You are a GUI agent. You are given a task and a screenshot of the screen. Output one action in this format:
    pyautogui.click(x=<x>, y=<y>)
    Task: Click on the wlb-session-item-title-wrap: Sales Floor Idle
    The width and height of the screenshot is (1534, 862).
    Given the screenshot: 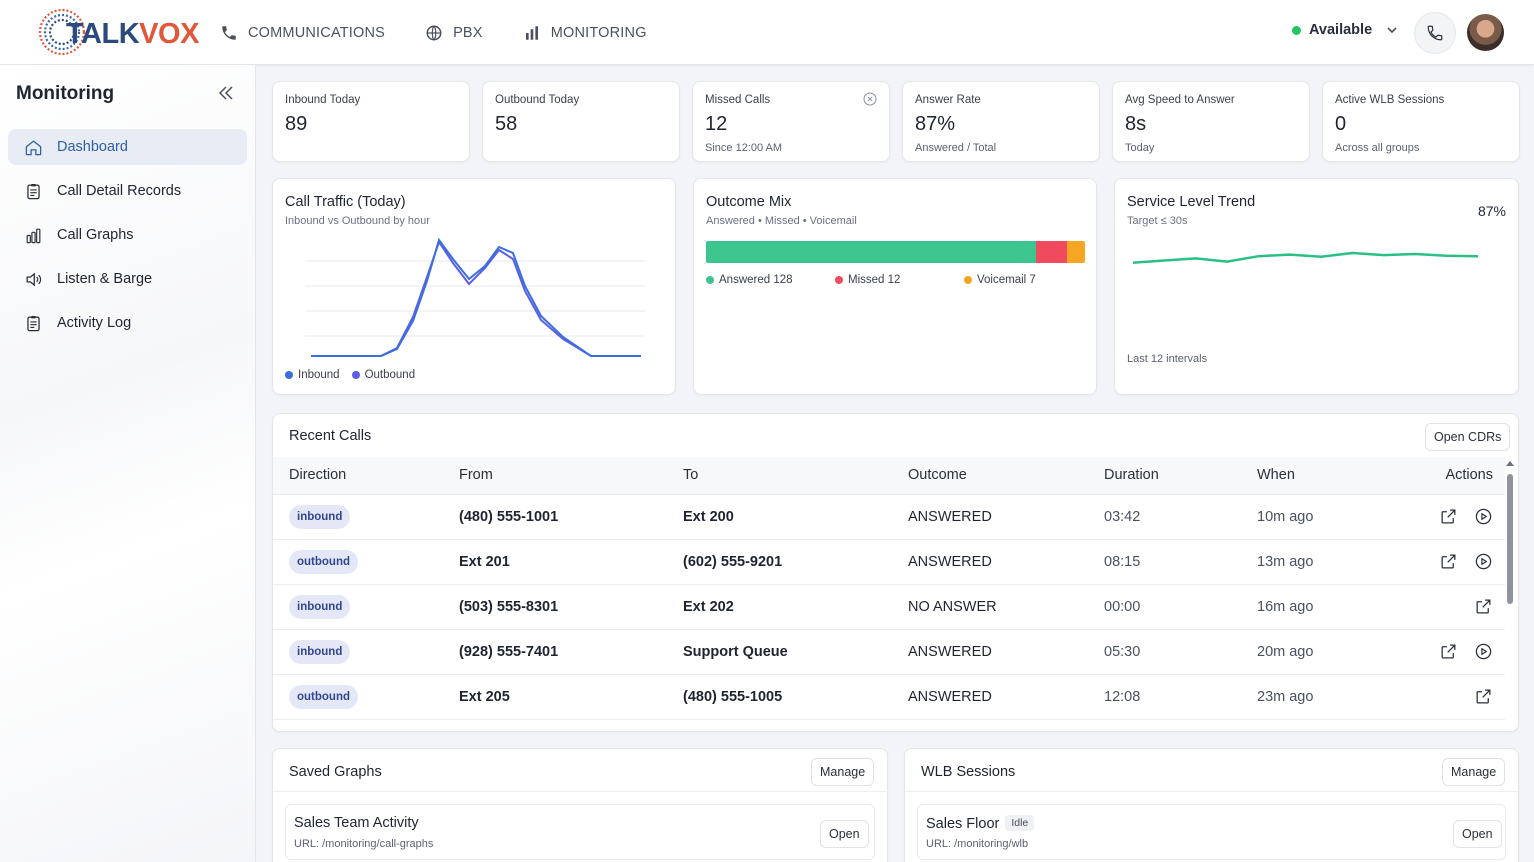 What is the action you would take?
    pyautogui.click(x=980, y=823)
    